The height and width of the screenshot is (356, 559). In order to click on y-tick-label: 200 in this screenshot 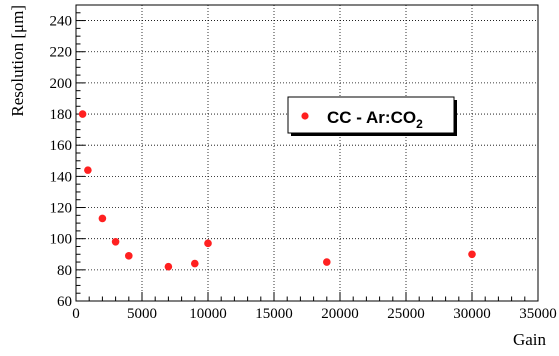, I will do `click(61, 84)`.